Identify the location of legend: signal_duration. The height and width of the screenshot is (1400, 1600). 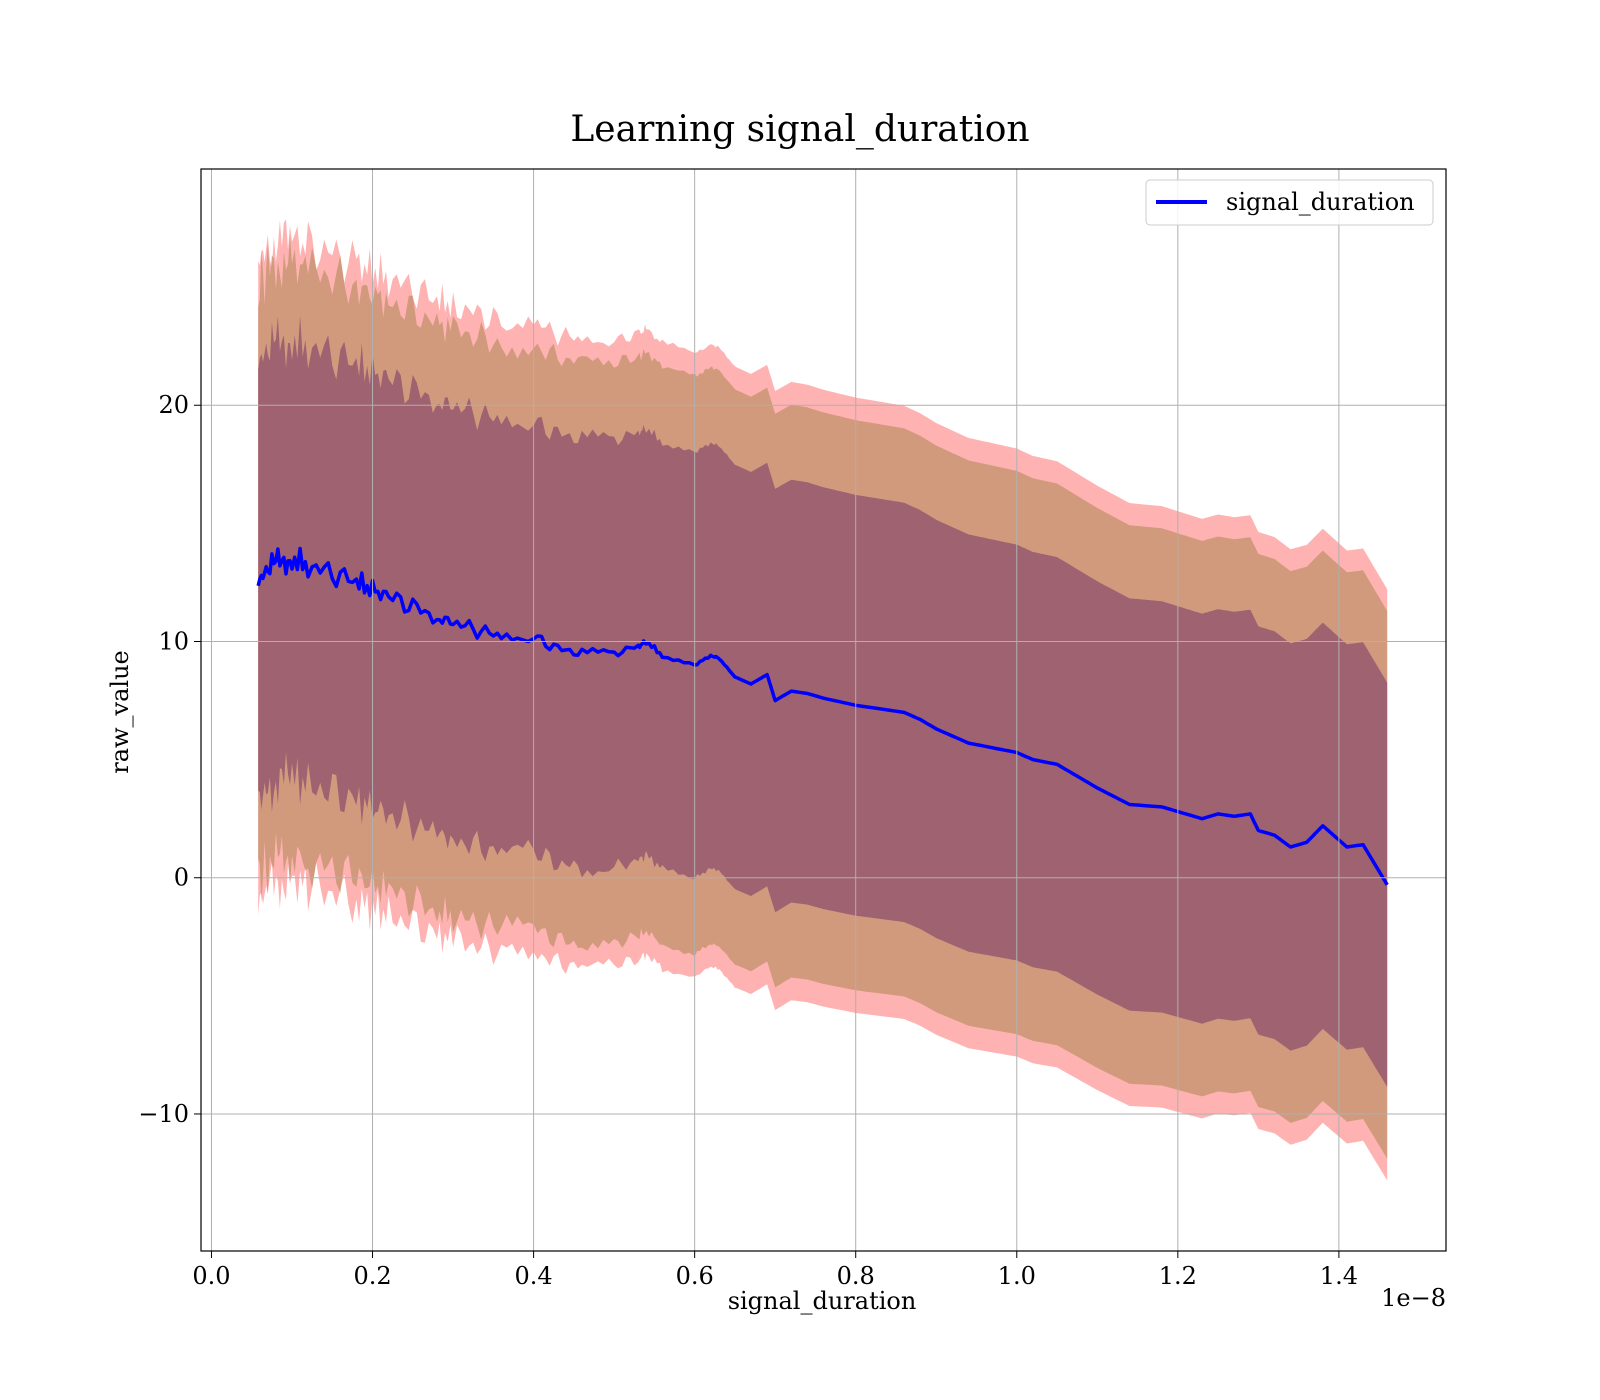
(1289, 202).